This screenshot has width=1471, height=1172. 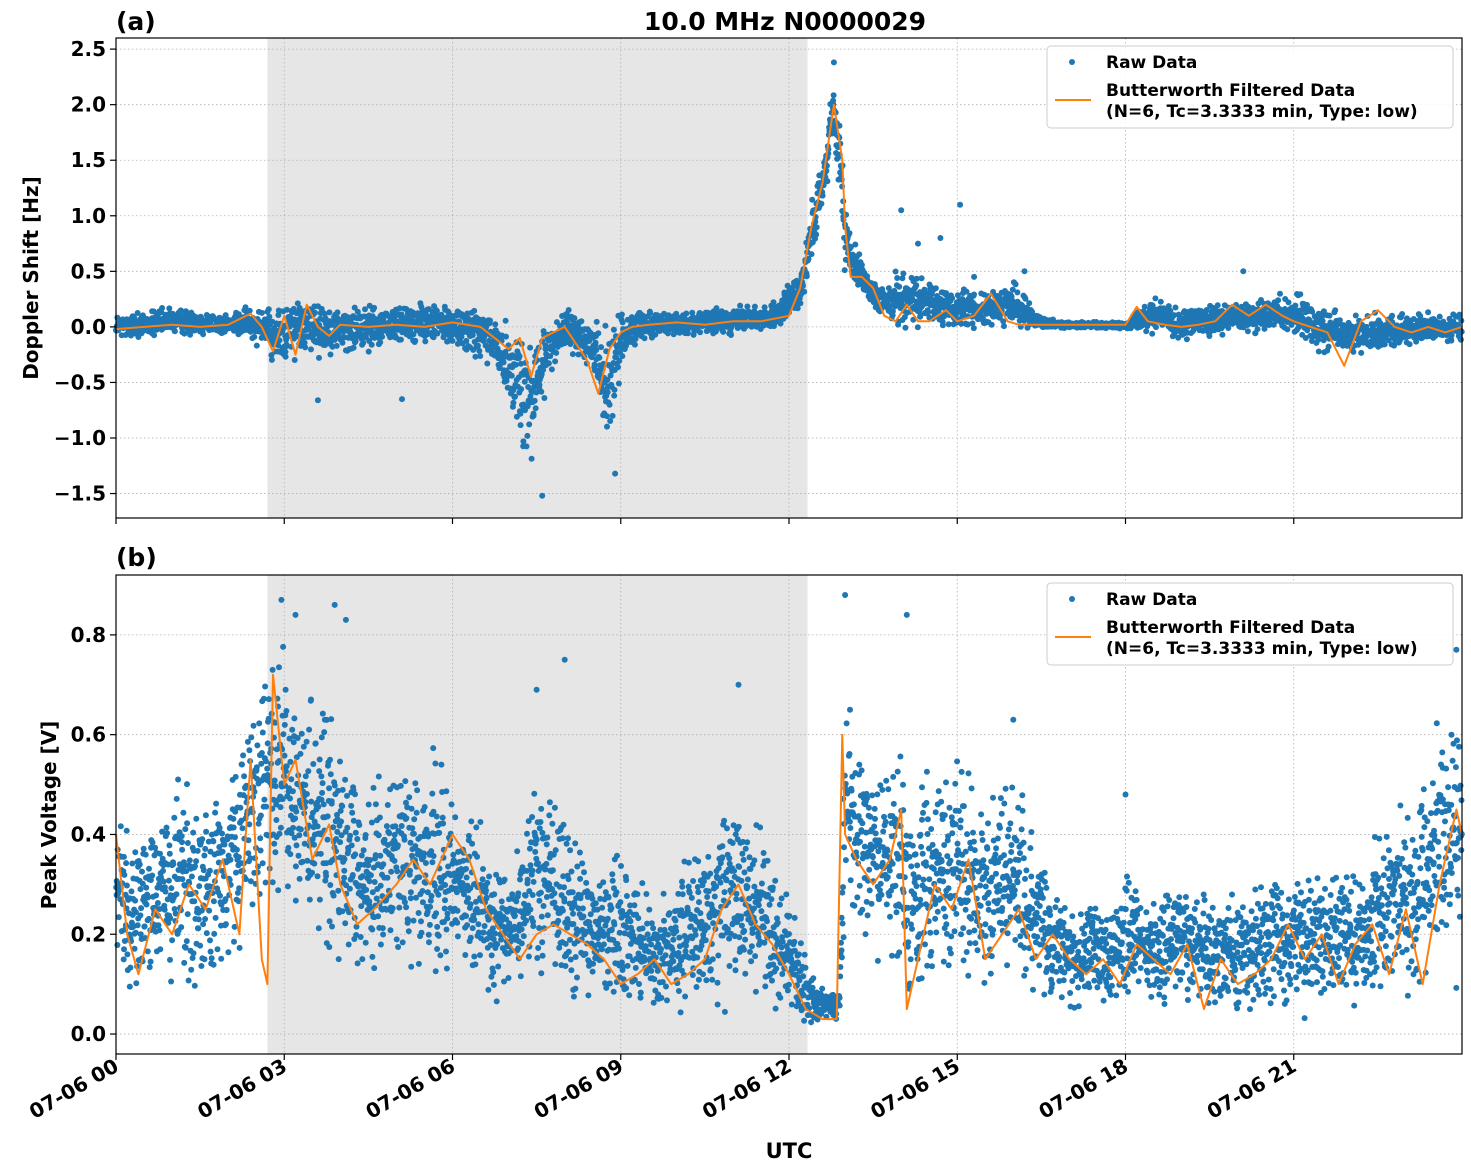 What do you see at coordinates (88, 216) in the screenshot?
I see `y-tick-label: 1.0` at bounding box center [88, 216].